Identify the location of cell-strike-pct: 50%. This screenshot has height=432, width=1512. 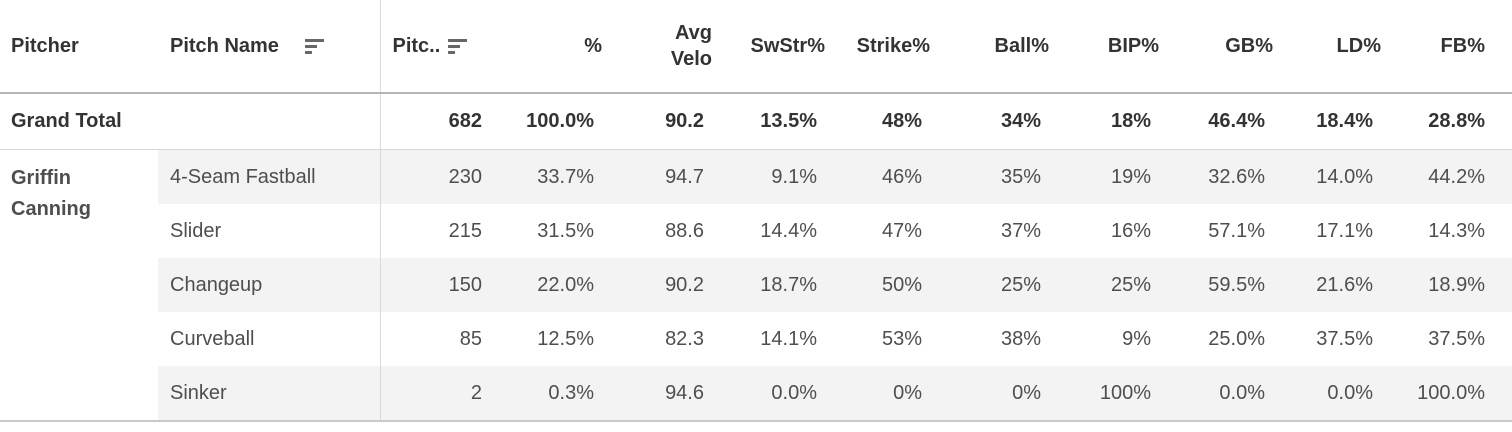
(877, 285).